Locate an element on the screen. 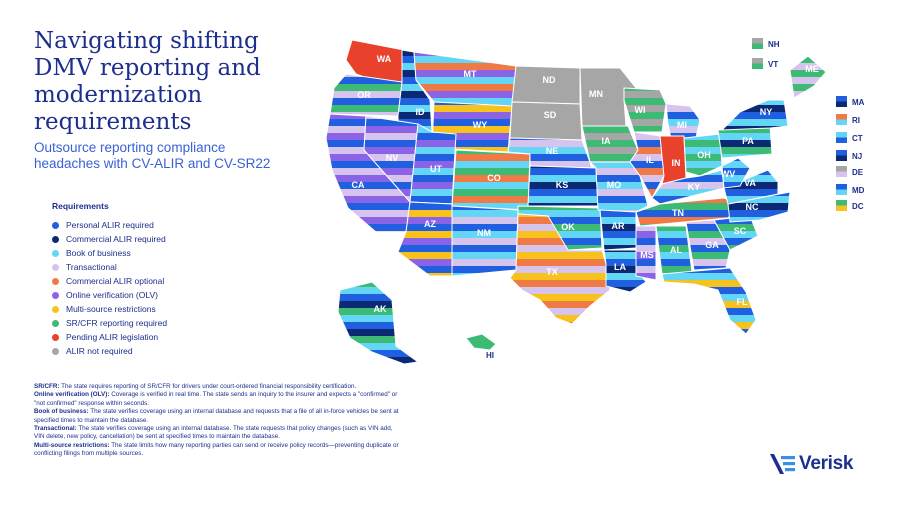 The height and width of the screenshot is (506, 900). state-label-az: AZ is located at coordinates (430, 224).